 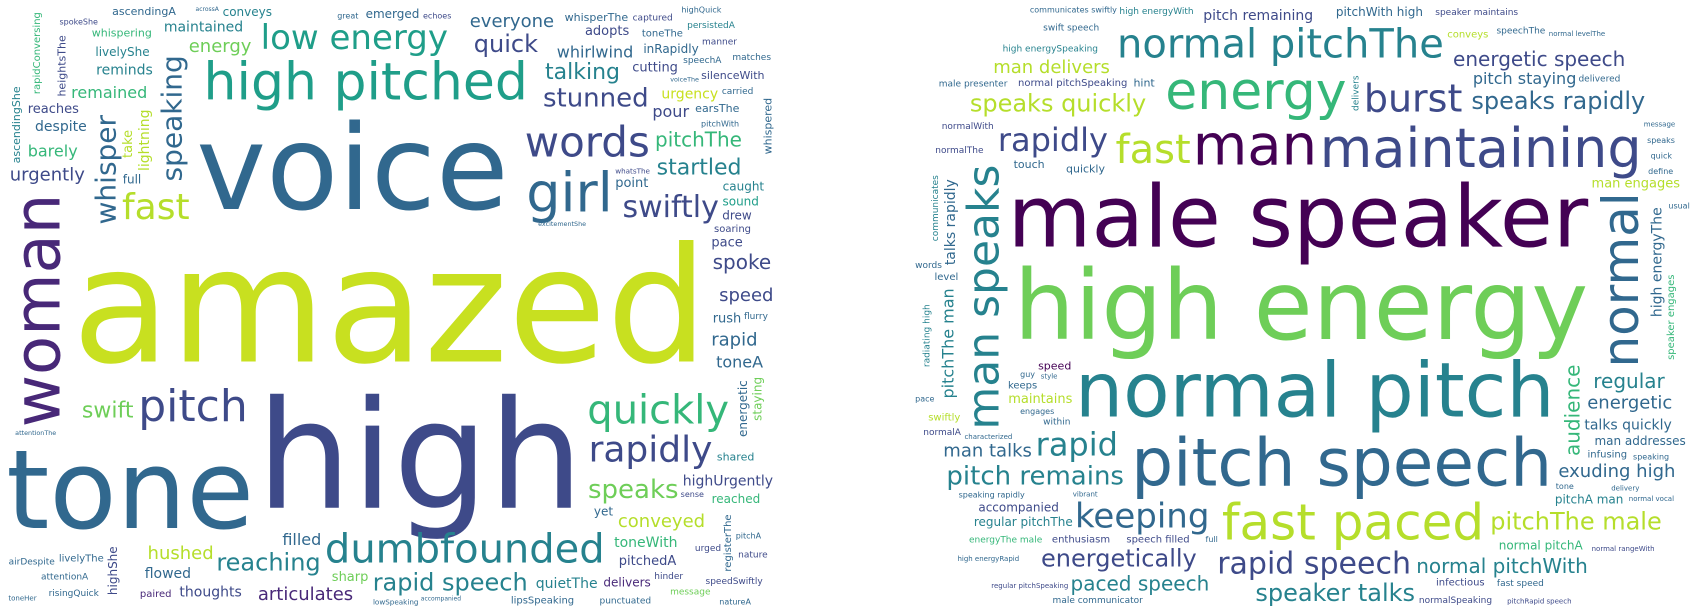 What do you see at coordinates (192, 406) in the screenshot?
I see `word-pitch: pitch` at bounding box center [192, 406].